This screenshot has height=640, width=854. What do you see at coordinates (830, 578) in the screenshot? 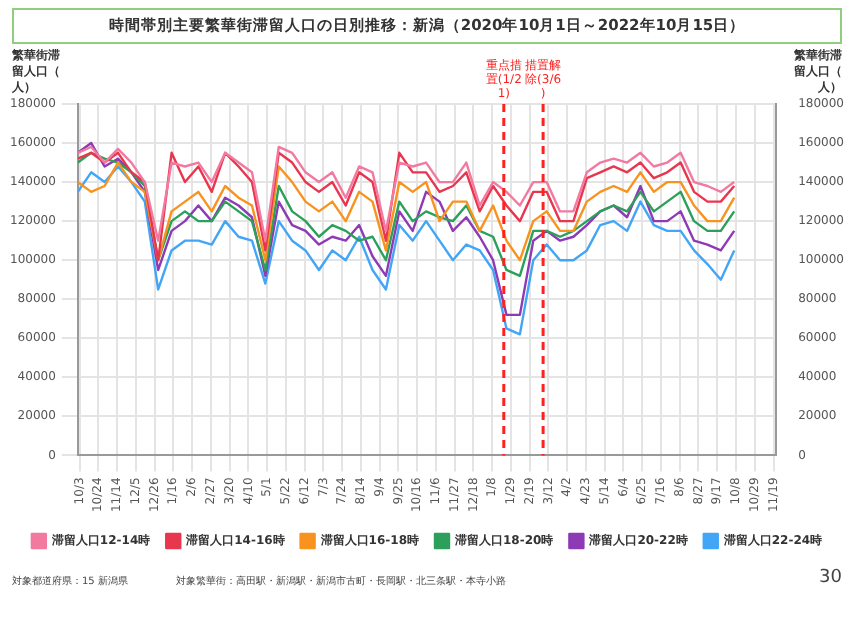
I see `text: 30` at bounding box center [830, 578].